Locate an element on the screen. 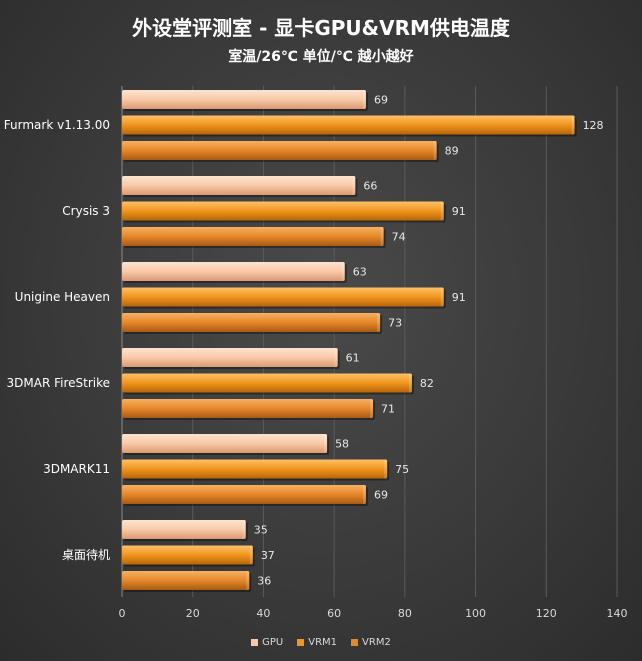 This screenshot has width=642, height=661. legend-swatch-gpu is located at coordinates (255, 642).